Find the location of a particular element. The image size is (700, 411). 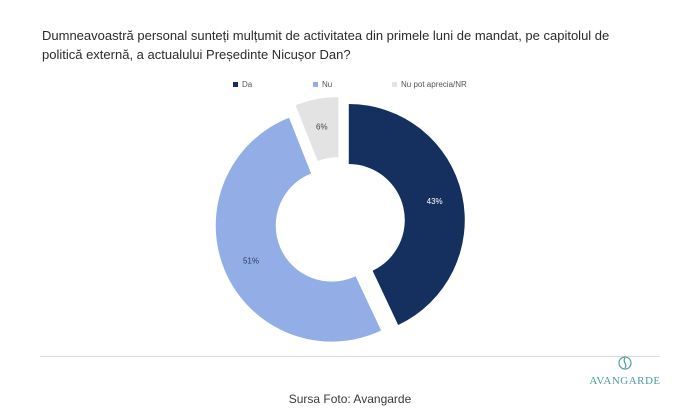

legend-item-nr: Nu pot aprecia/NR is located at coordinates (429, 84).